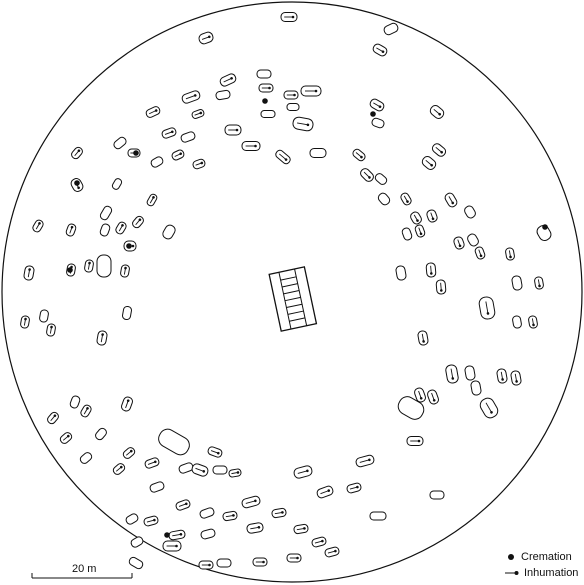 The image size is (584, 585). I want to click on legend-inhumation-label: Inhumation, so click(551, 573).